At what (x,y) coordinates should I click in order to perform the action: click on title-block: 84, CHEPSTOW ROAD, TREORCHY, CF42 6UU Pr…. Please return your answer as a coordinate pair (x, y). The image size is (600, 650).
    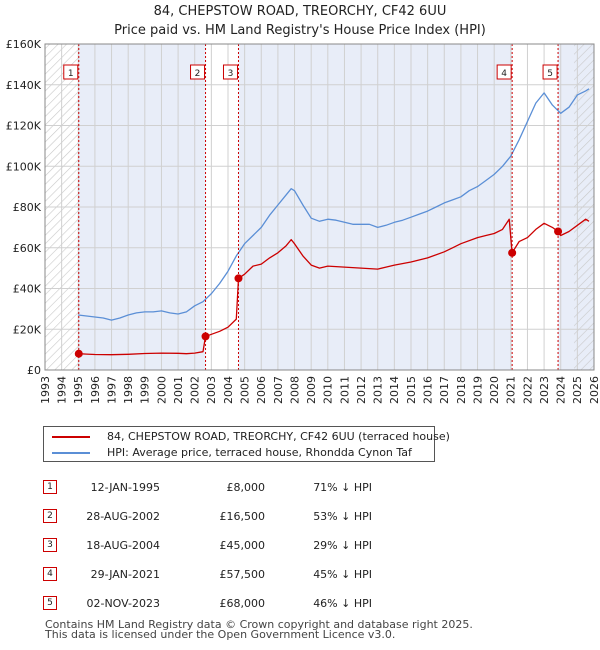
    Looking at the image, I should click on (300, 21).